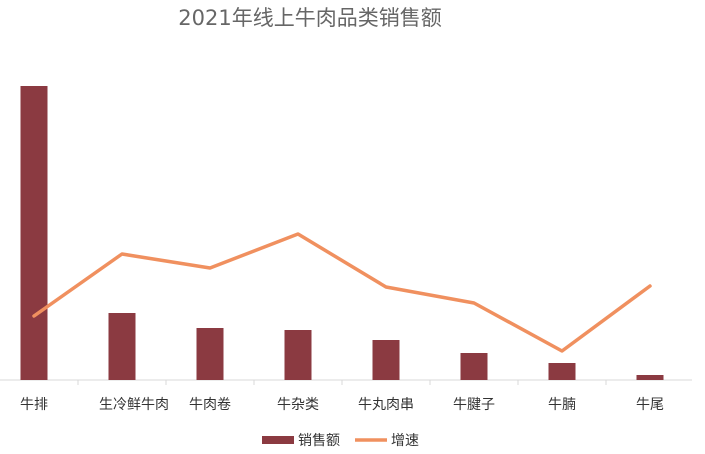 This screenshot has width=705, height=454. Describe the element at coordinates (650, 405) in the screenshot. I see `x-tick-label: 牛尾` at that location.